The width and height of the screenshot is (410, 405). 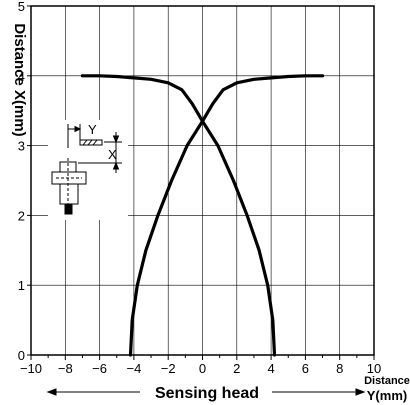 I want to click on x-axis-title: Sensing head, so click(x=207, y=393).